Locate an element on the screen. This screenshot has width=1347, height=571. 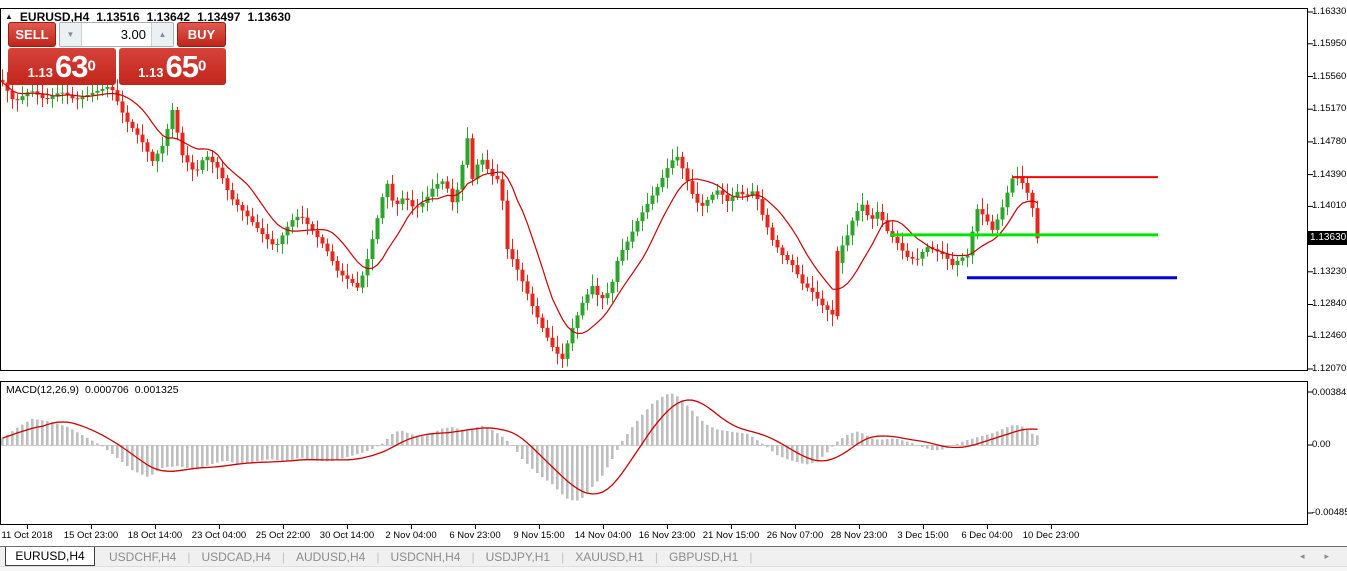
macd-name: MACD(12,26,9) is located at coordinates (42, 390).